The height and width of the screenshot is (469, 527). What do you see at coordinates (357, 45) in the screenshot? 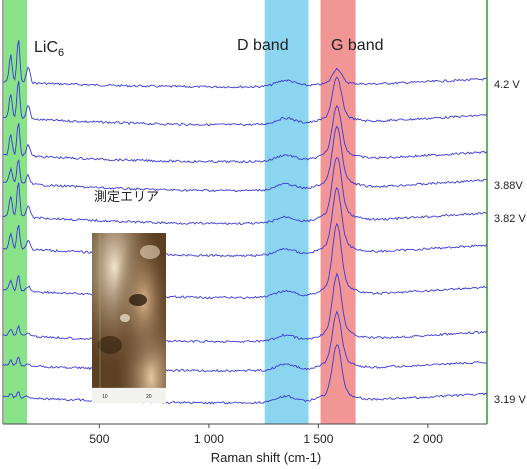
I see `band-label-g: G band` at bounding box center [357, 45].